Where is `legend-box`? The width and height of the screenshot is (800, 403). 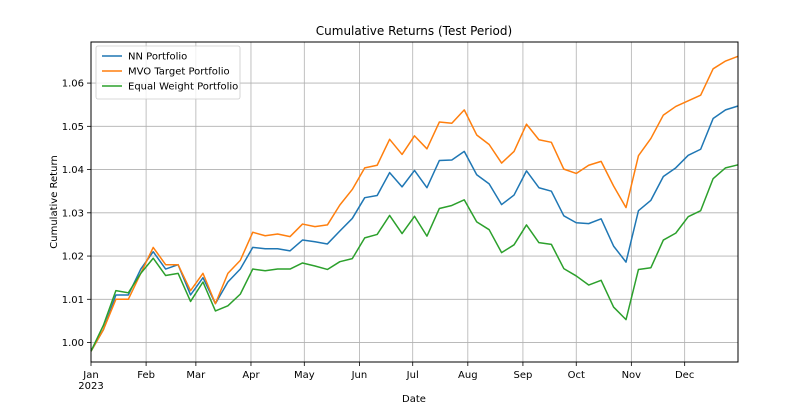 legend-box is located at coordinates (168, 72).